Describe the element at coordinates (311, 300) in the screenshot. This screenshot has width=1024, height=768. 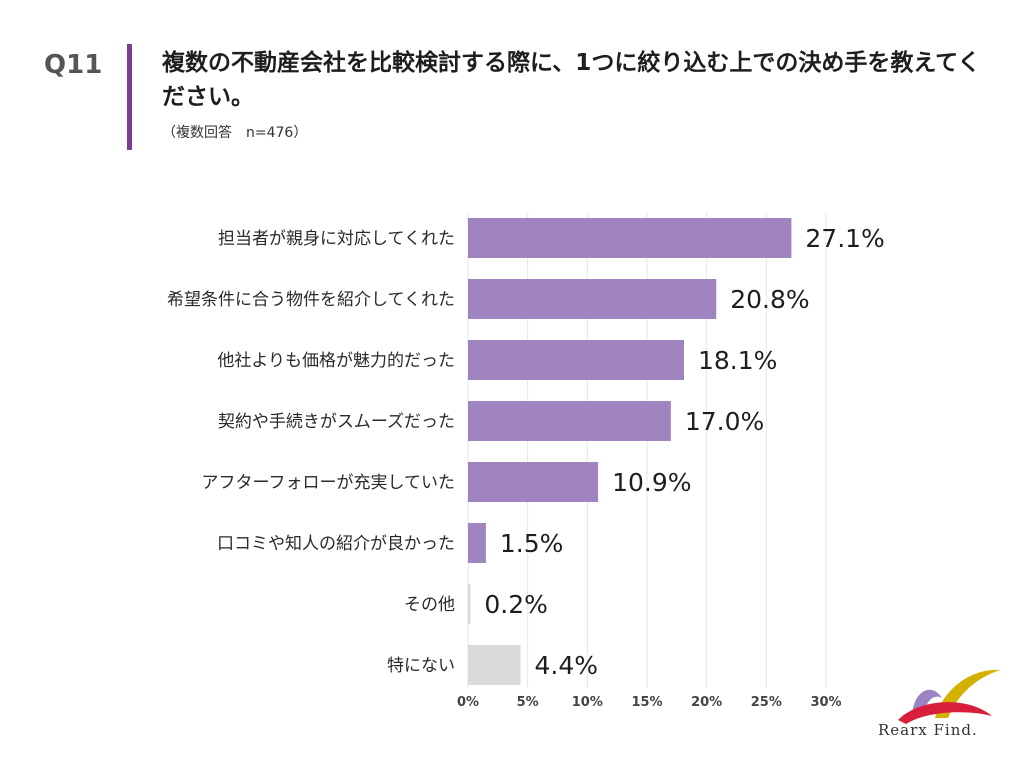
I see `category-label: 希望条件に合う物件を紹介してくれた` at that location.